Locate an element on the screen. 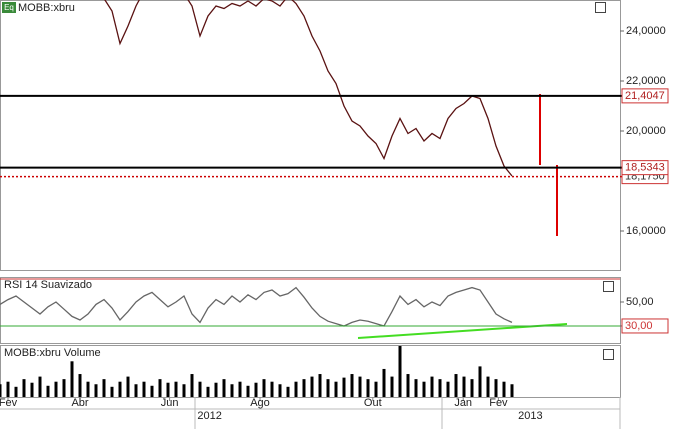 The image size is (675, 429). price-line is located at coordinates (256, 306).